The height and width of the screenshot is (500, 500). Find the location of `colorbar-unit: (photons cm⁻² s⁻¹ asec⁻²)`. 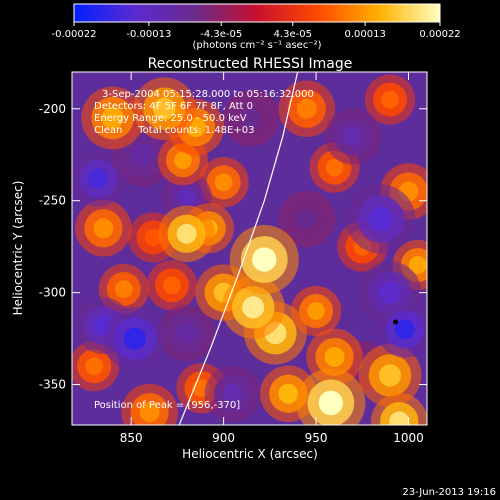

colorbar-unit: (photons cm⁻² s⁻¹ asec⁻²) is located at coordinates (256, 45).